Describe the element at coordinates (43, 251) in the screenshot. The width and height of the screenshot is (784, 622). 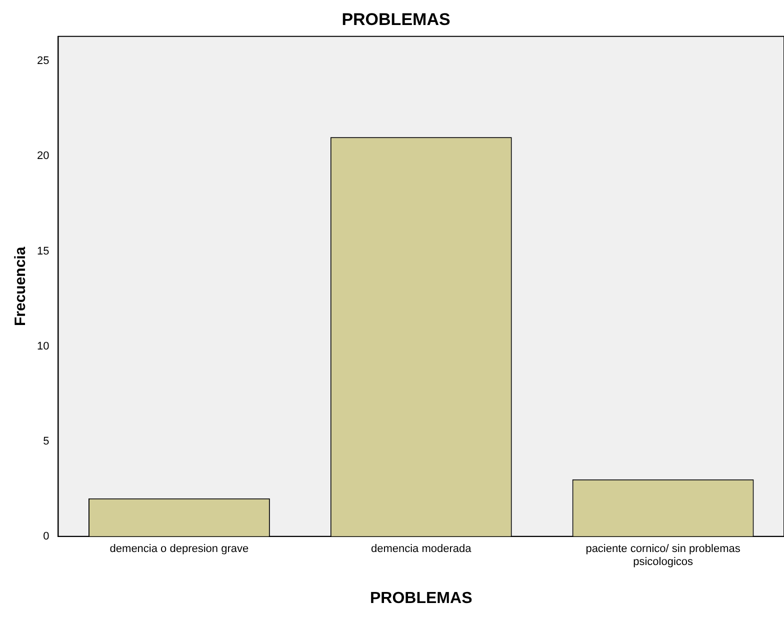
I see `y-tick-label: 15` at that location.